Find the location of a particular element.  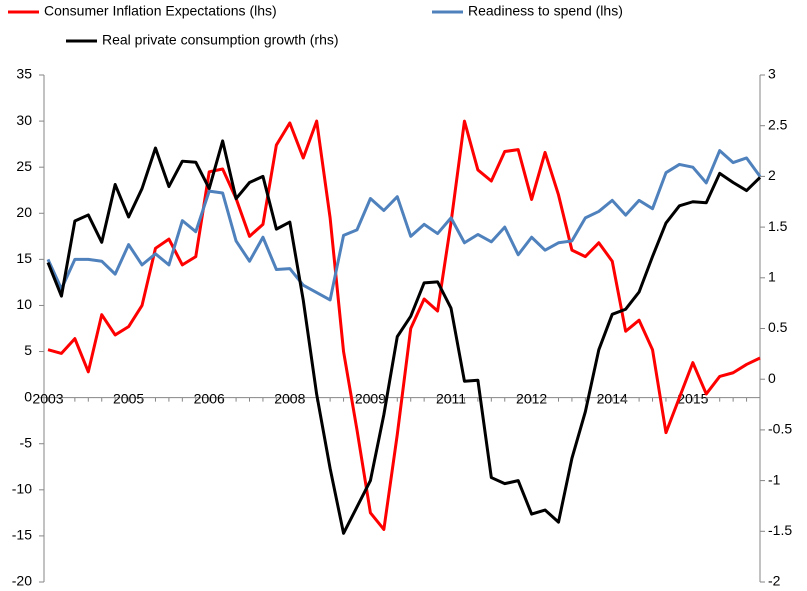

y-tick-label: -15 is located at coordinates (22, 535).